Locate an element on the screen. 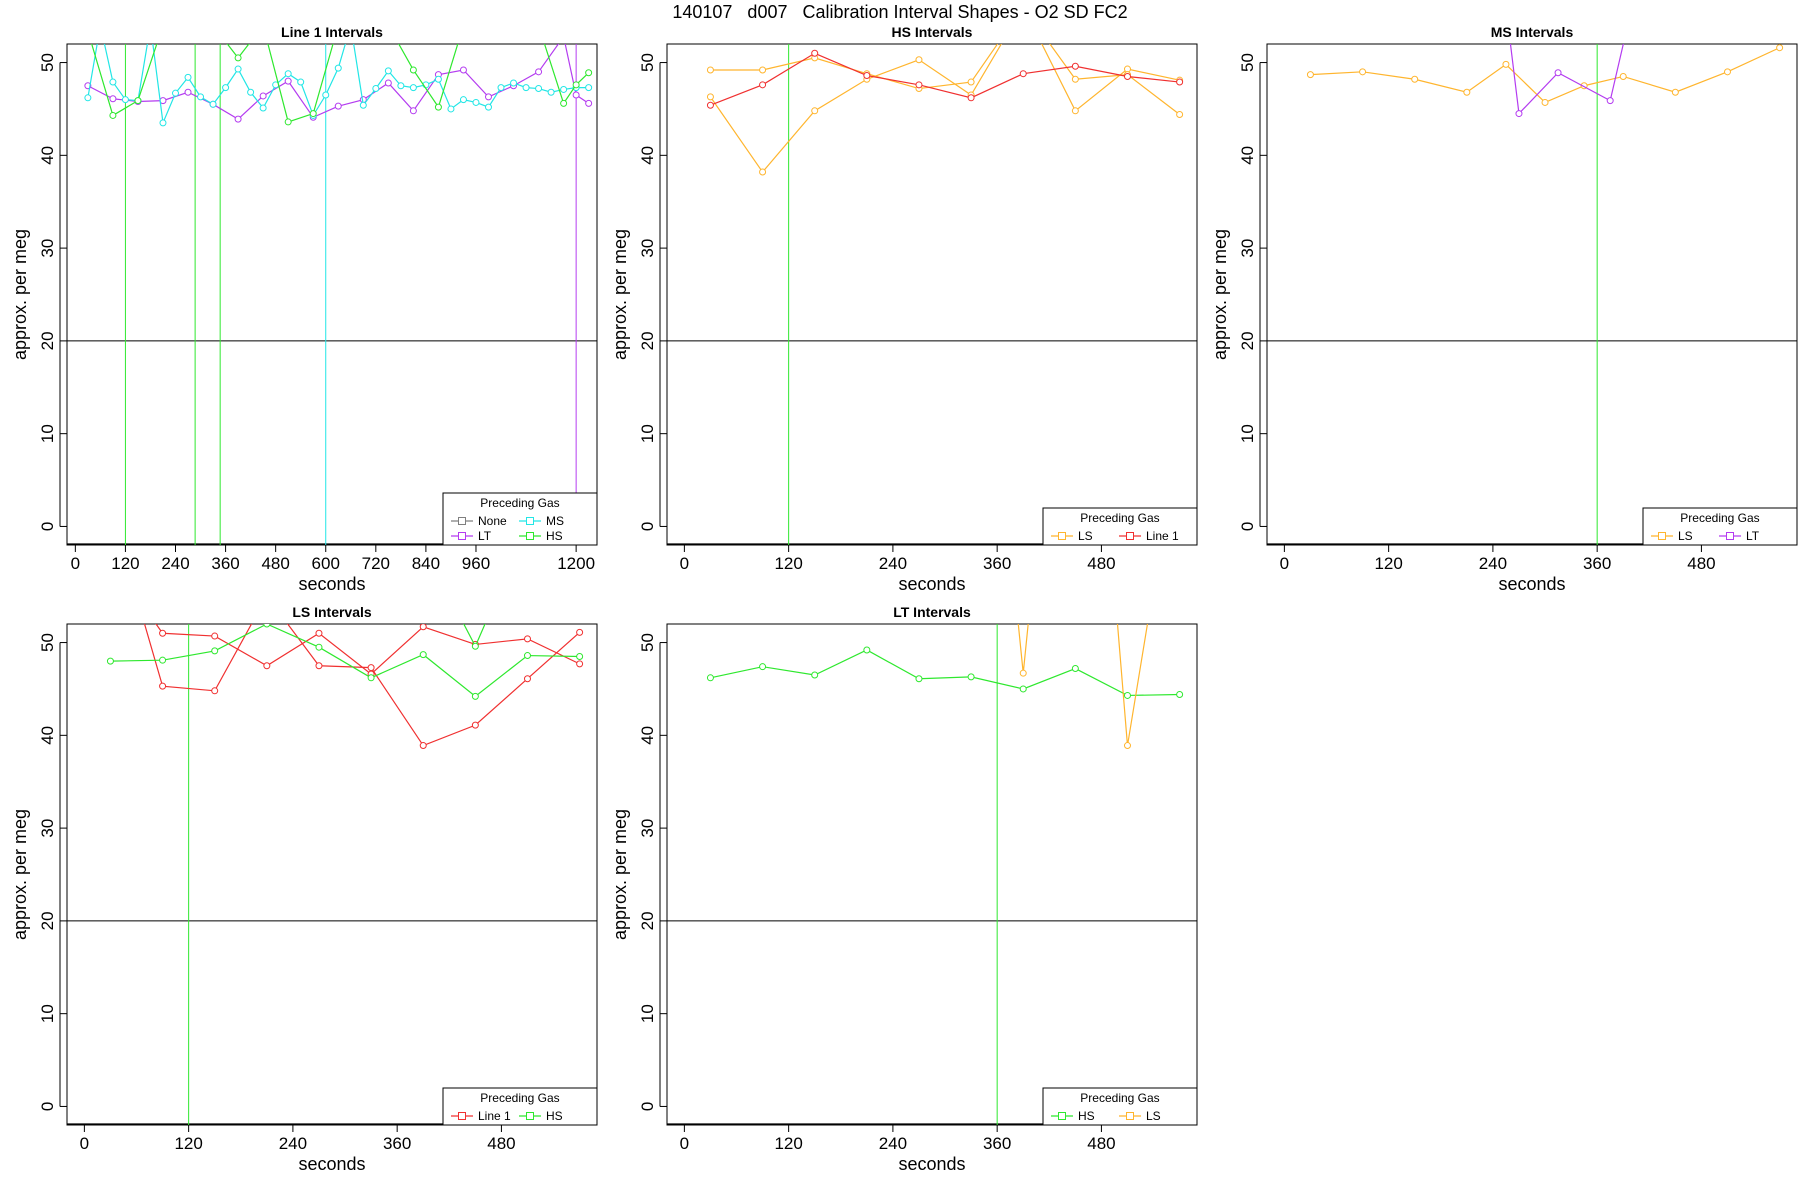 Image resolution: width=1800 pixels, height=1200 pixels. panel-title: MS Intervals is located at coordinates (1532, 32).